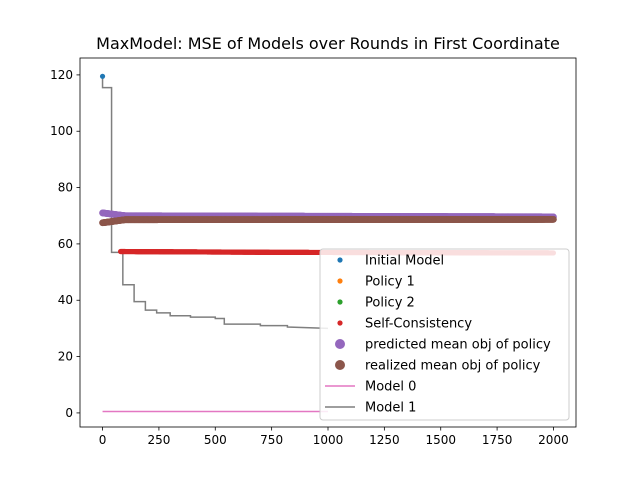  I want to click on x-tick-label: 750, so click(271, 440).